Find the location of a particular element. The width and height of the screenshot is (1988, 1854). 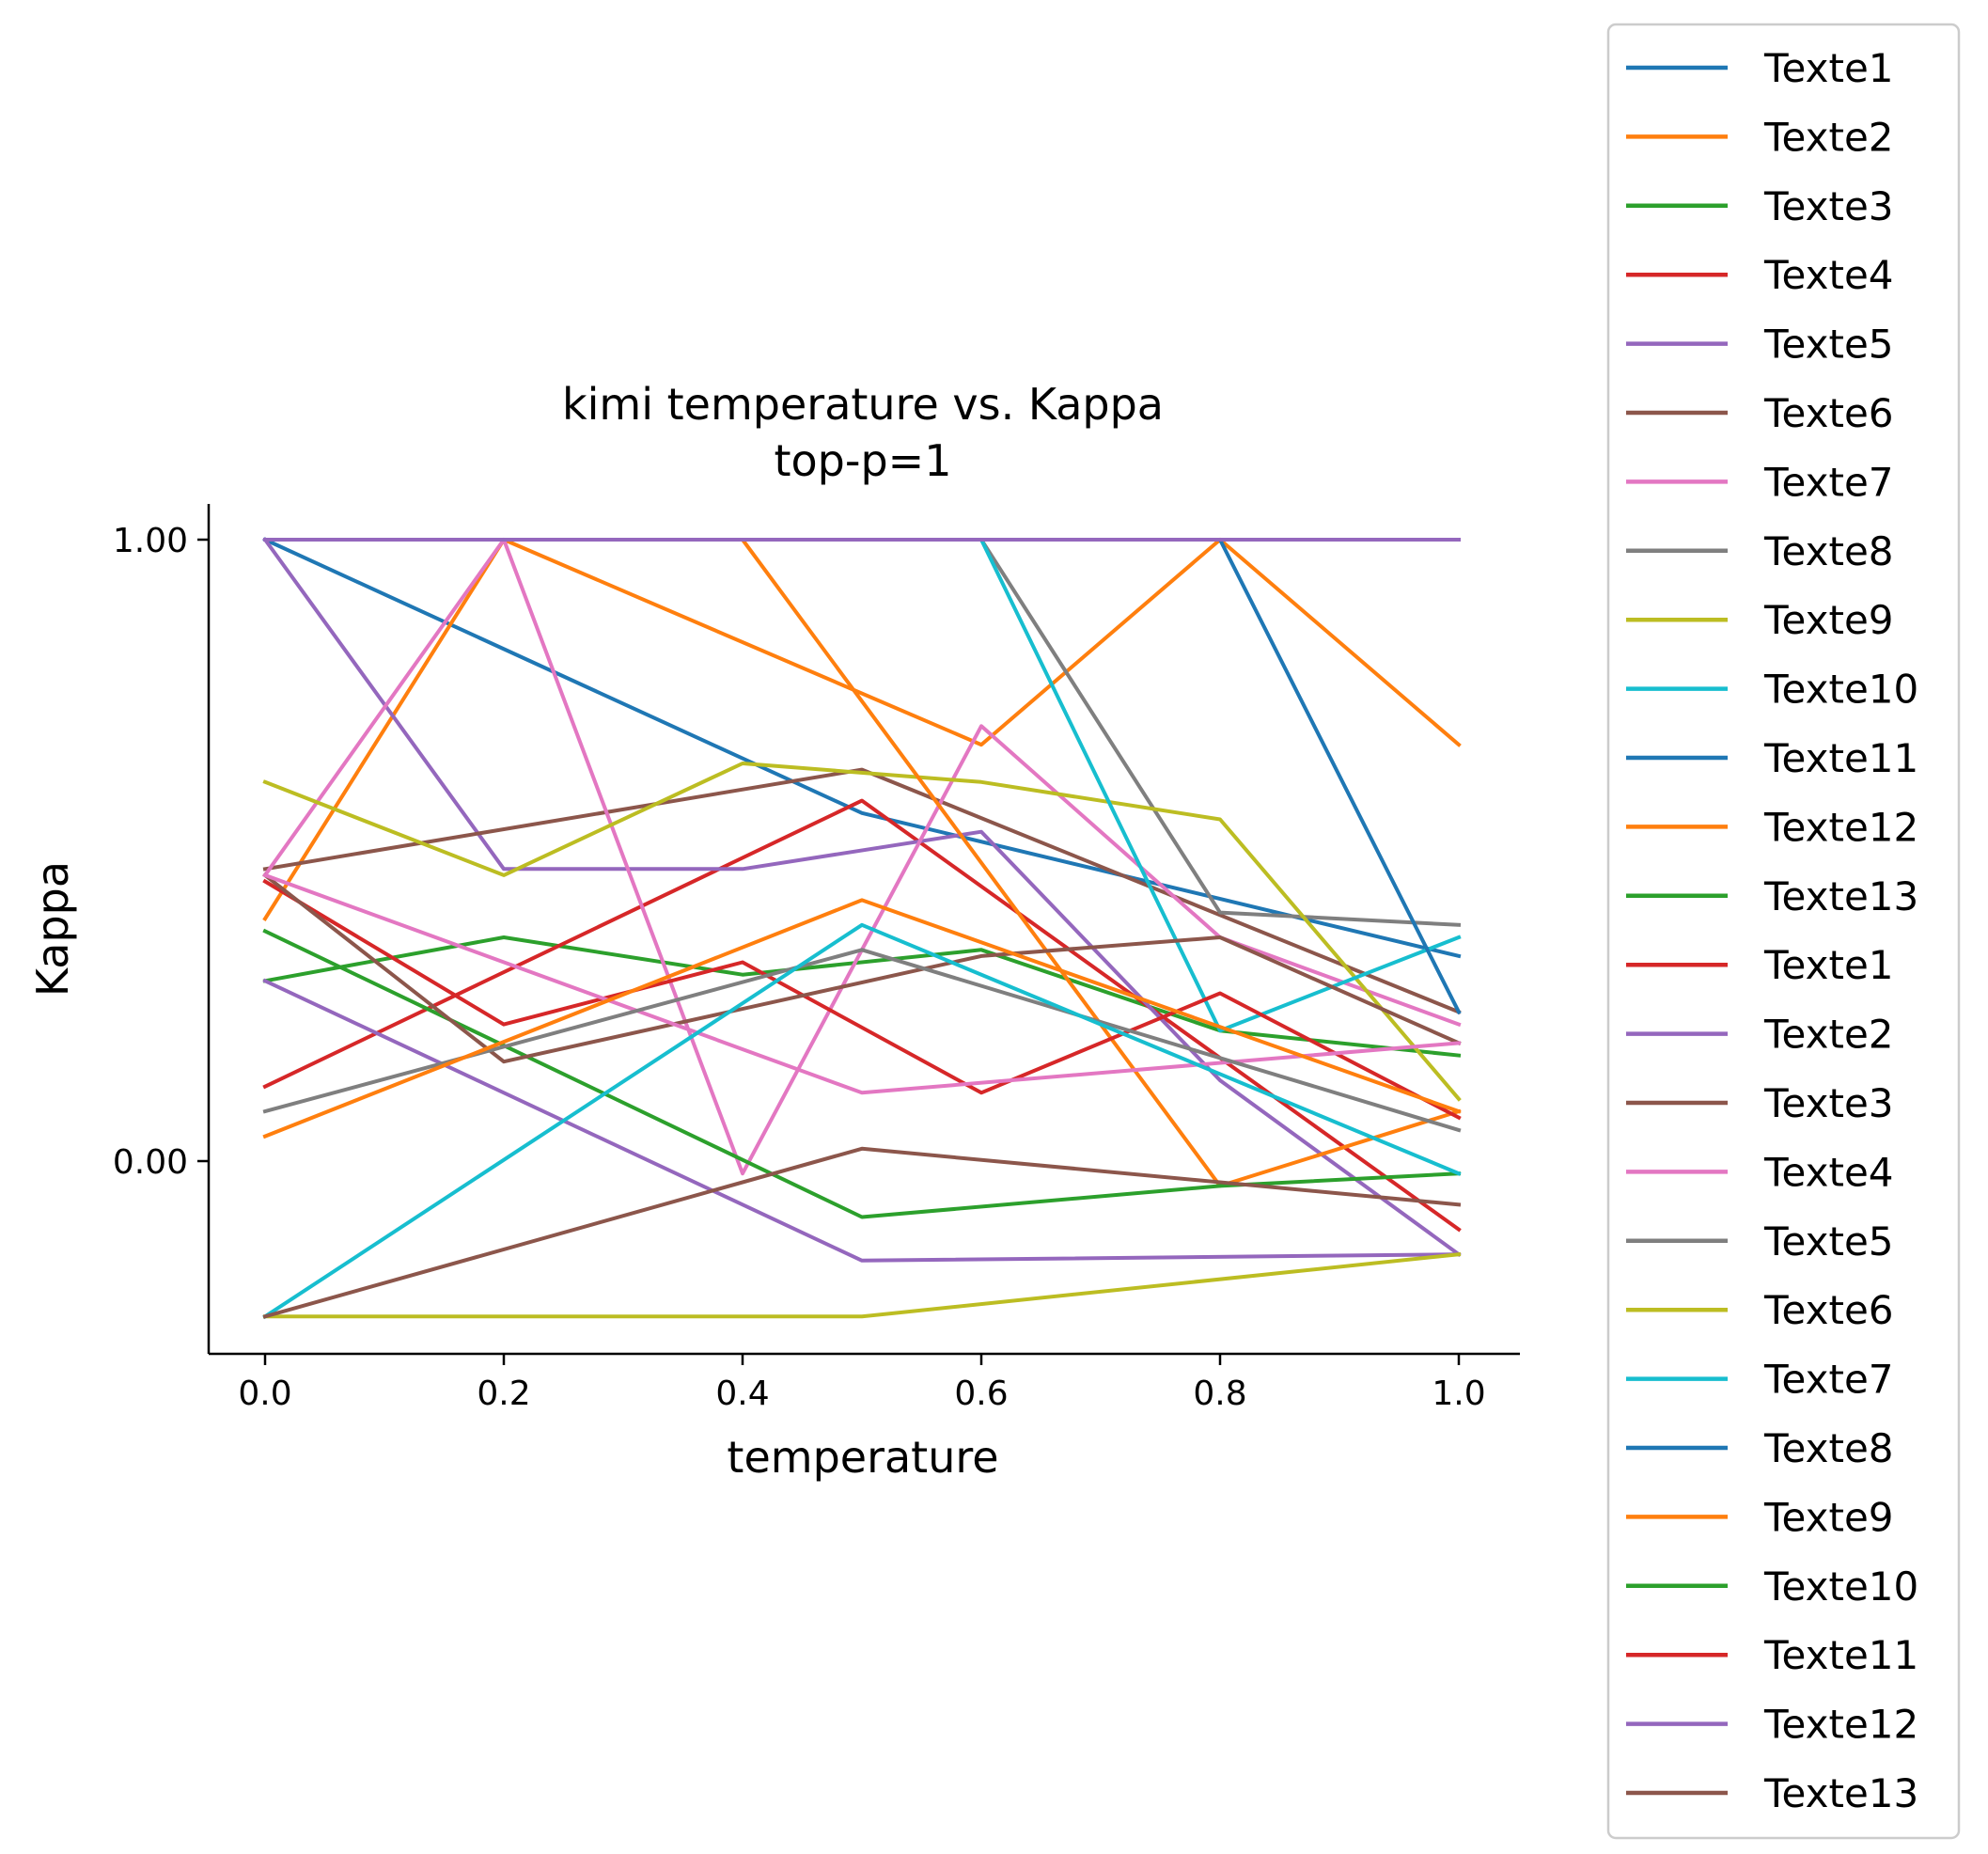

x-tick-label: 0.2 is located at coordinates (504, 1394).